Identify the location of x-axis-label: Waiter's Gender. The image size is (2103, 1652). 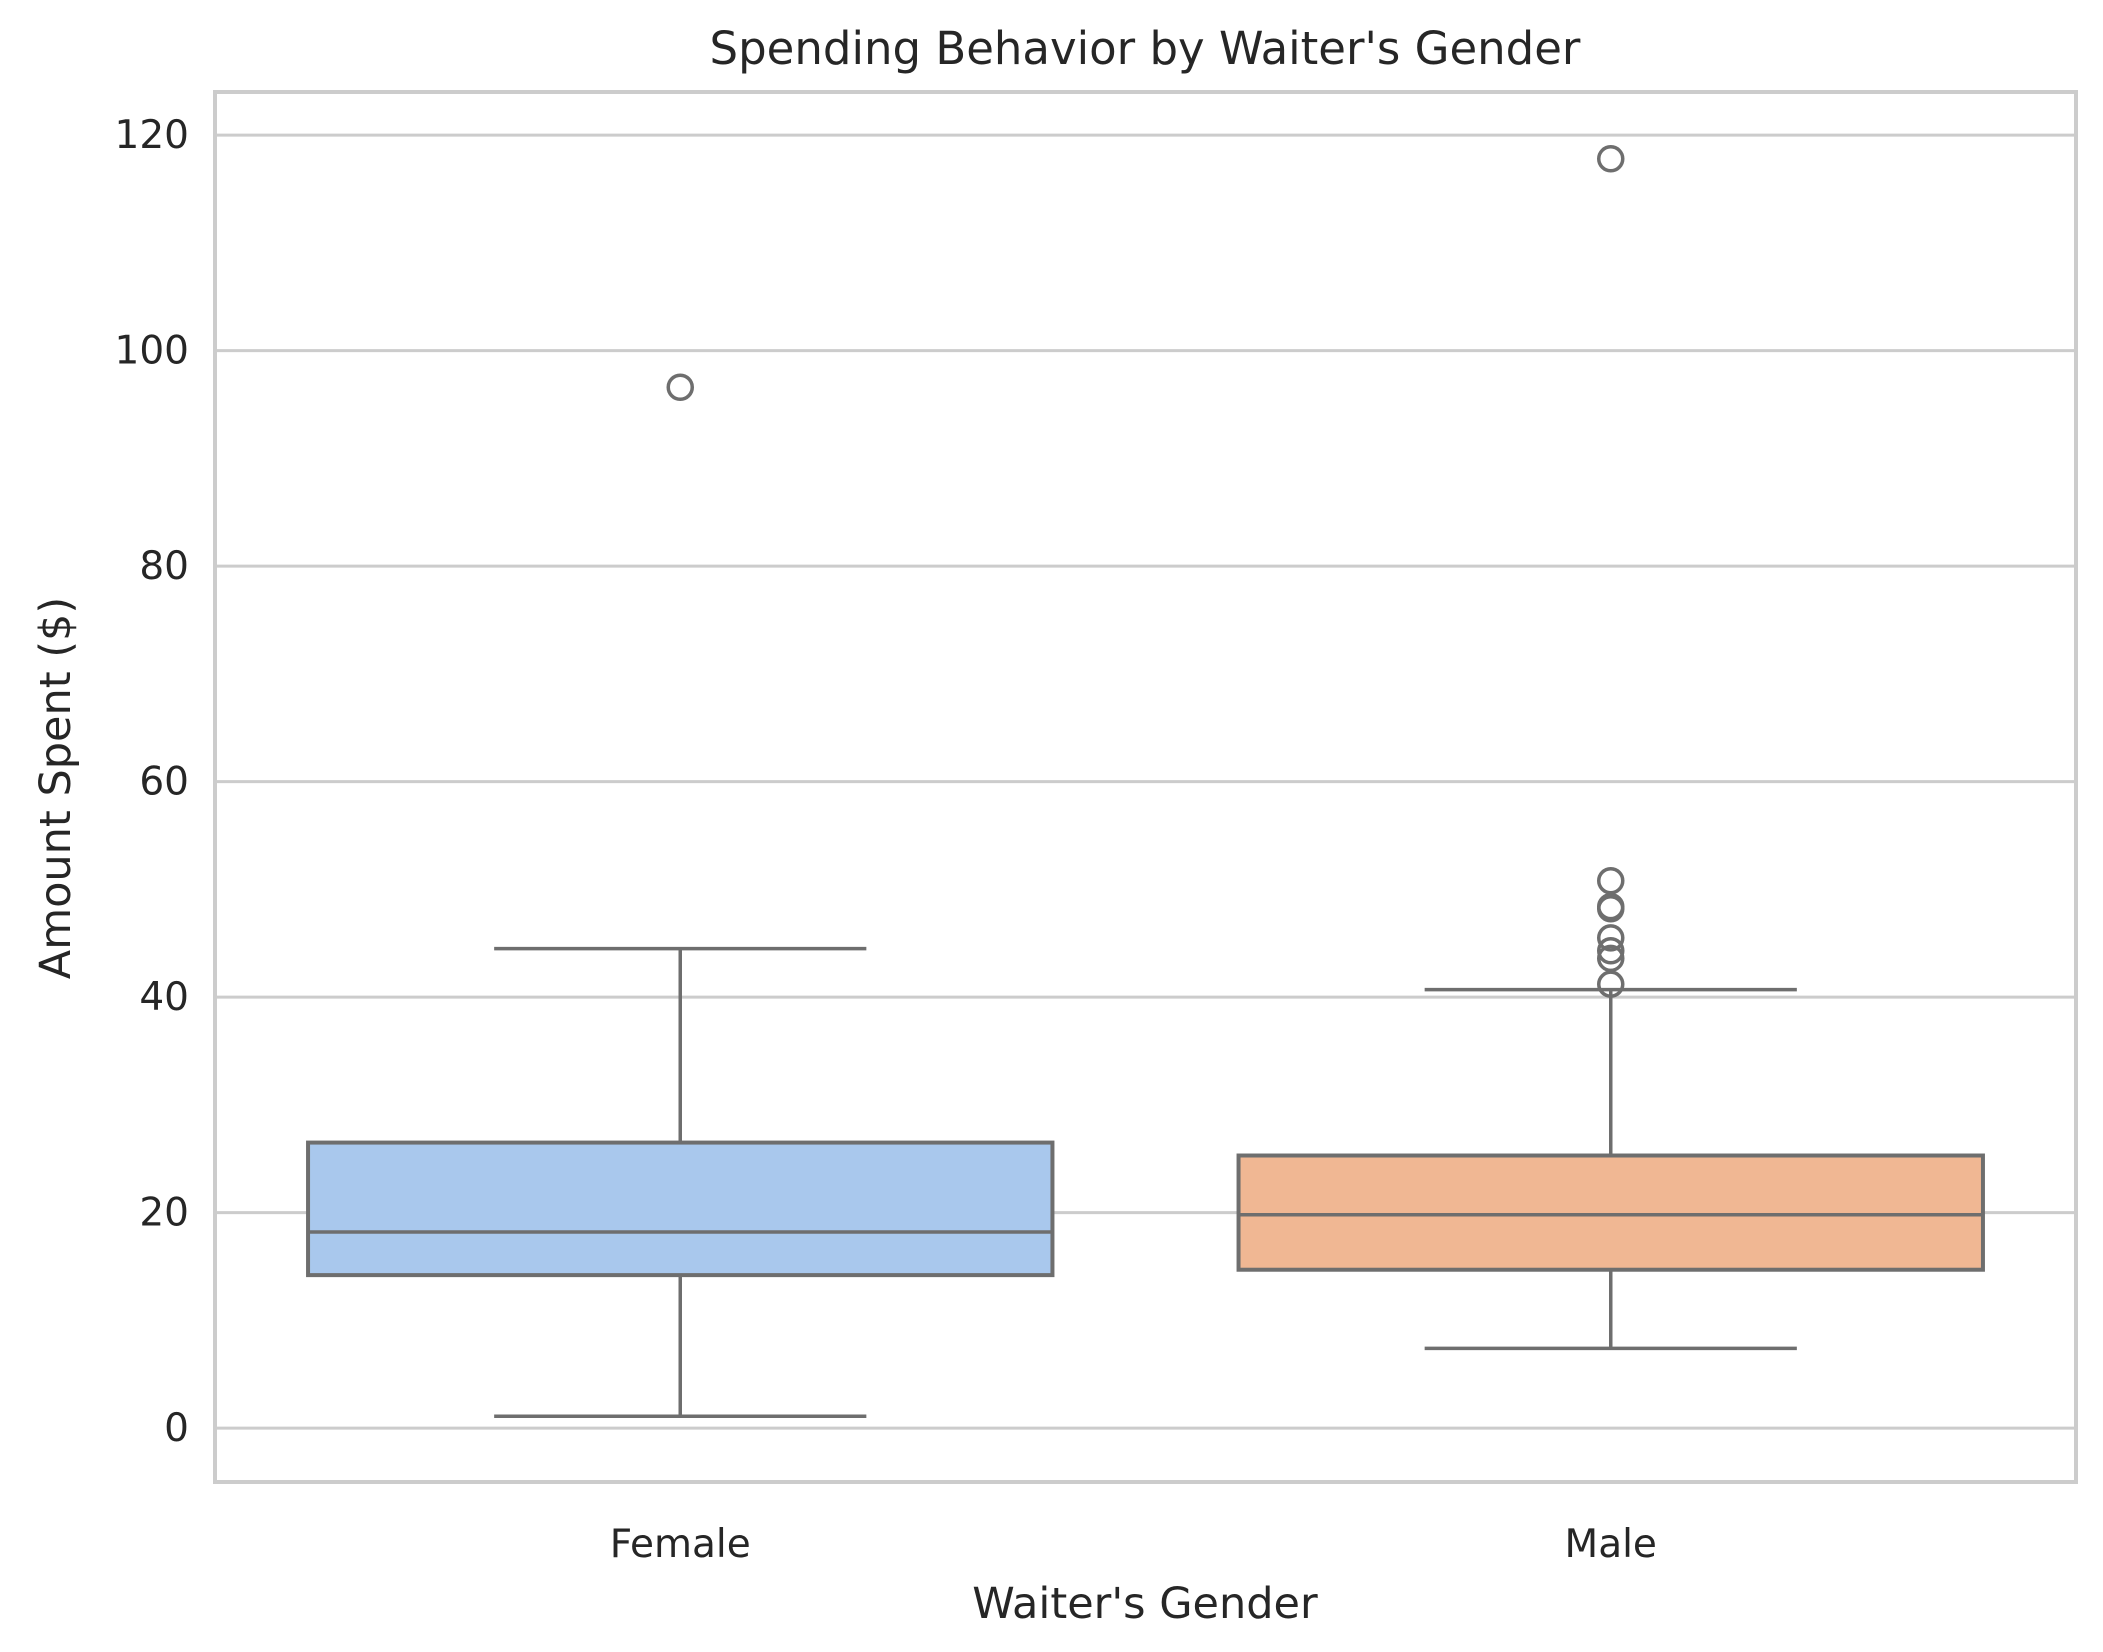
(1145, 1604).